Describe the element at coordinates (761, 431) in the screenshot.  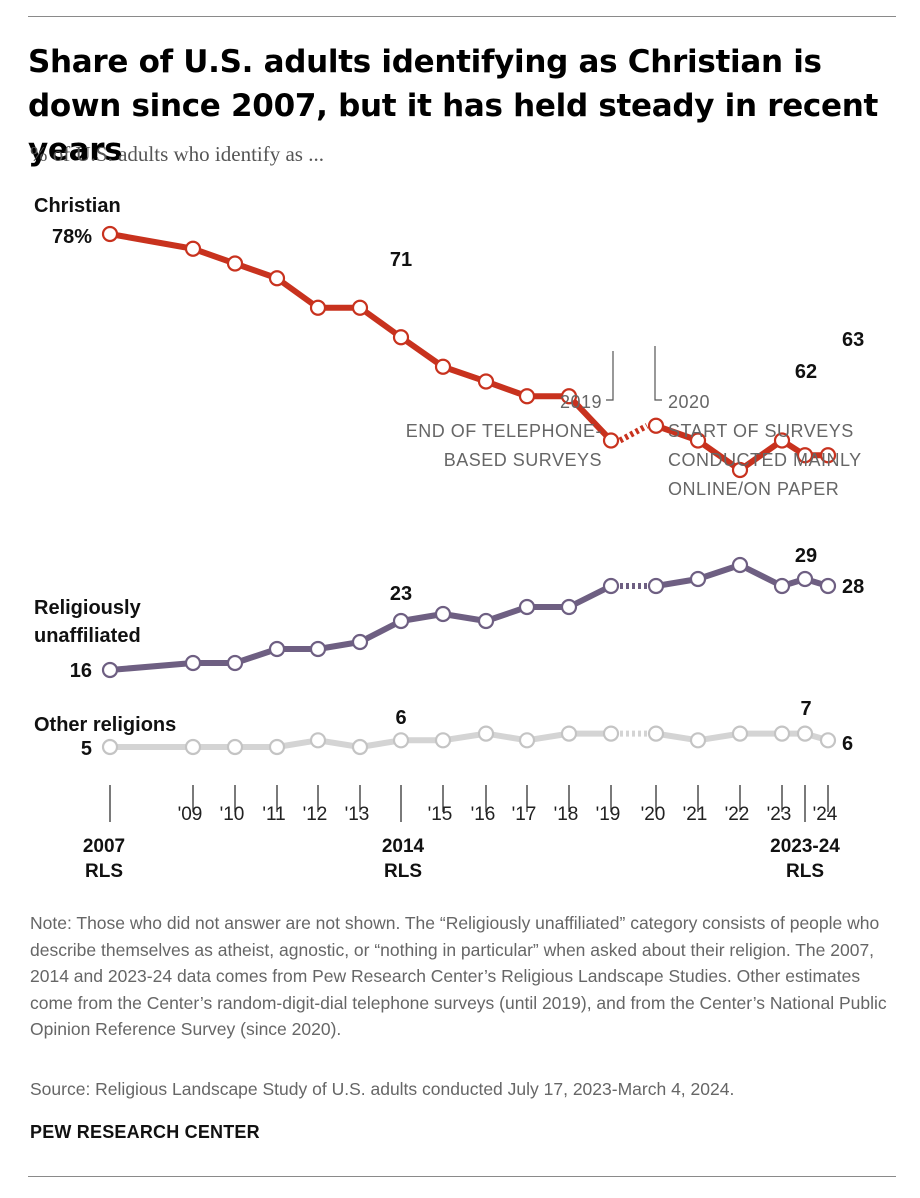
I see `annotation-text-2020: START OF SURVEYS` at that location.